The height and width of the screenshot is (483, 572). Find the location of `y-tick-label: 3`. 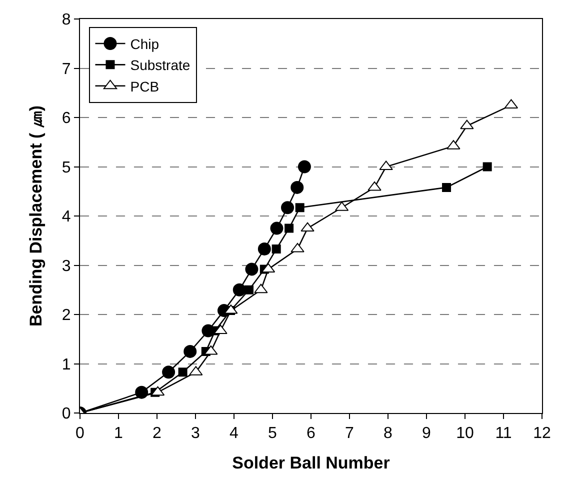

y-tick-label: 3 is located at coordinates (66, 266).